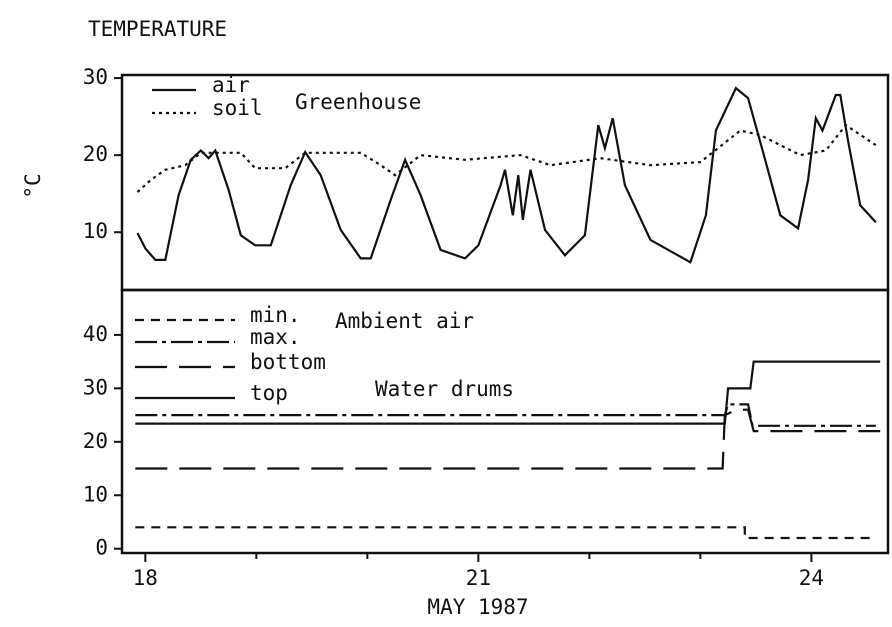  I want to click on chart-title: TEMPERATURE, so click(157, 29).